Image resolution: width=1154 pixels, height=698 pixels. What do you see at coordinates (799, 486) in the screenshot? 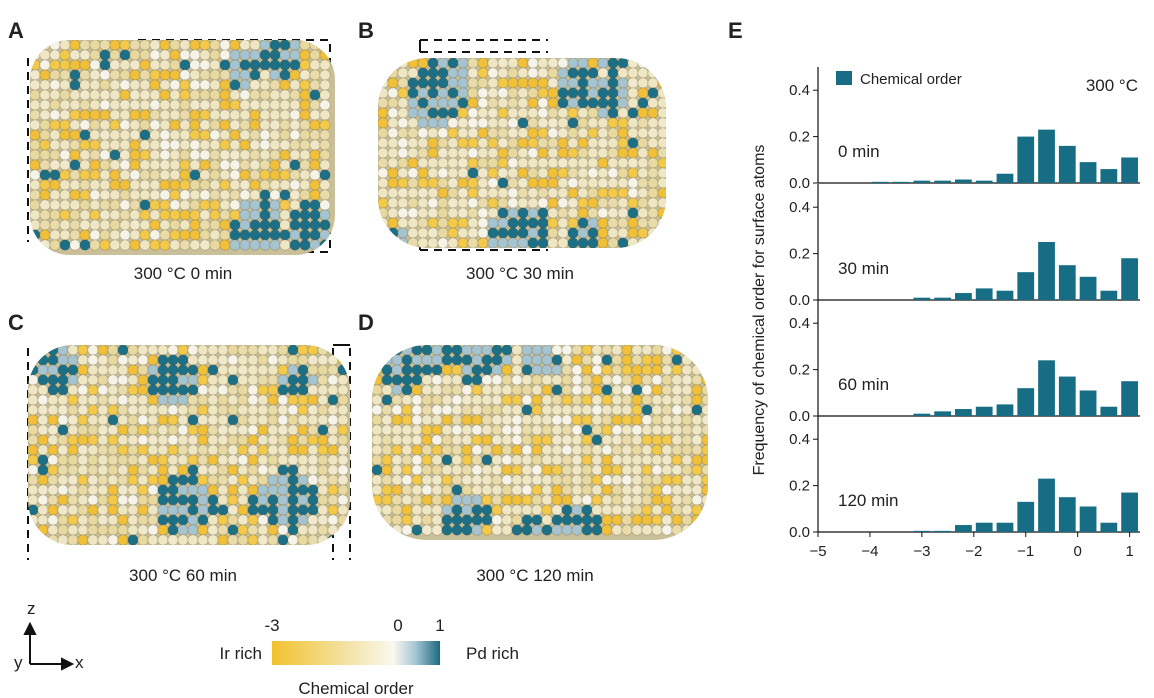
I see `y-tick-label: 0.2` at bounding box center [799, 486].